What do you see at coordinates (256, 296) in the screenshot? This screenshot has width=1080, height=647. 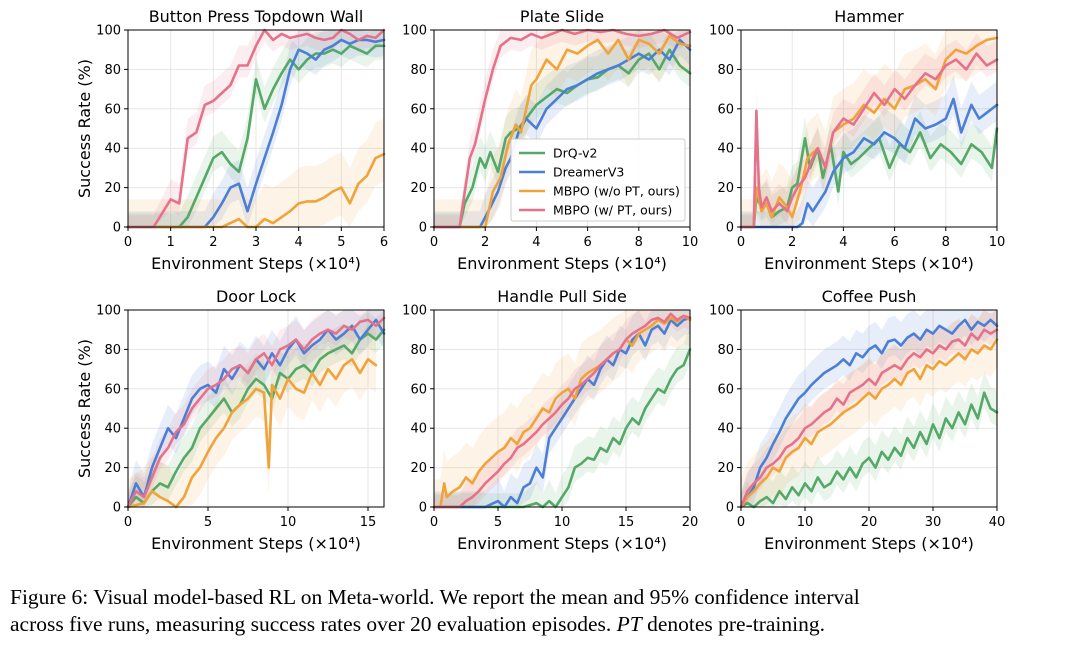 I see `panel-title: Door Lock` at bounding box center [256, 296].